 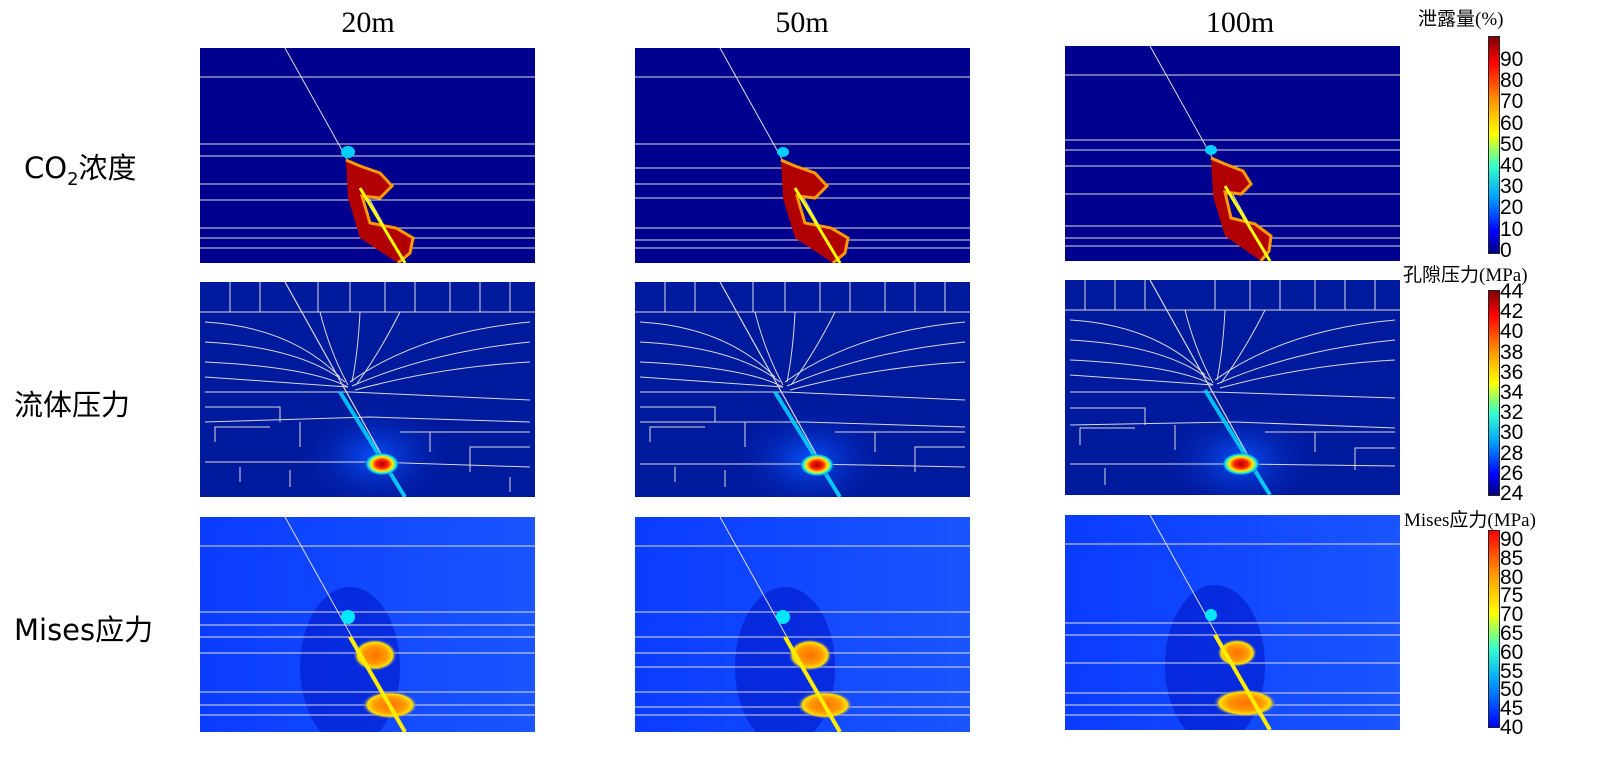 I want to click on colorbar-tick-label: 45, so click(x=1512, y=709).